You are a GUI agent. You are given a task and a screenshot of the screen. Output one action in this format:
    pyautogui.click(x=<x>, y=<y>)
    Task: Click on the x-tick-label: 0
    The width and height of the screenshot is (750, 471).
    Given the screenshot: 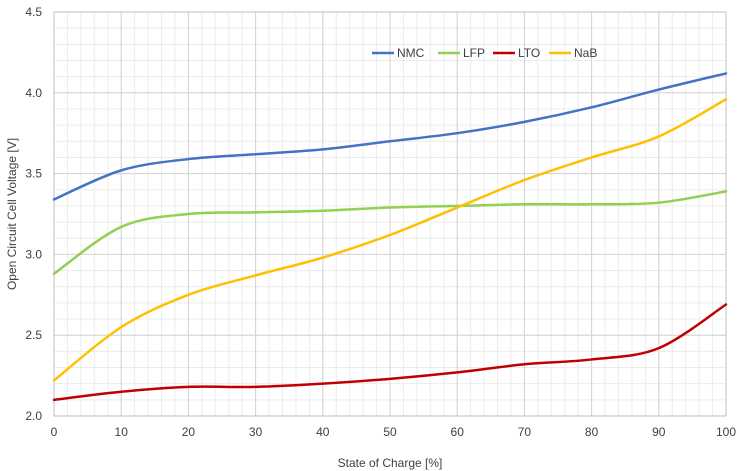 What is the action you would take?
    pyautogui.click(x=54, y=432)
    